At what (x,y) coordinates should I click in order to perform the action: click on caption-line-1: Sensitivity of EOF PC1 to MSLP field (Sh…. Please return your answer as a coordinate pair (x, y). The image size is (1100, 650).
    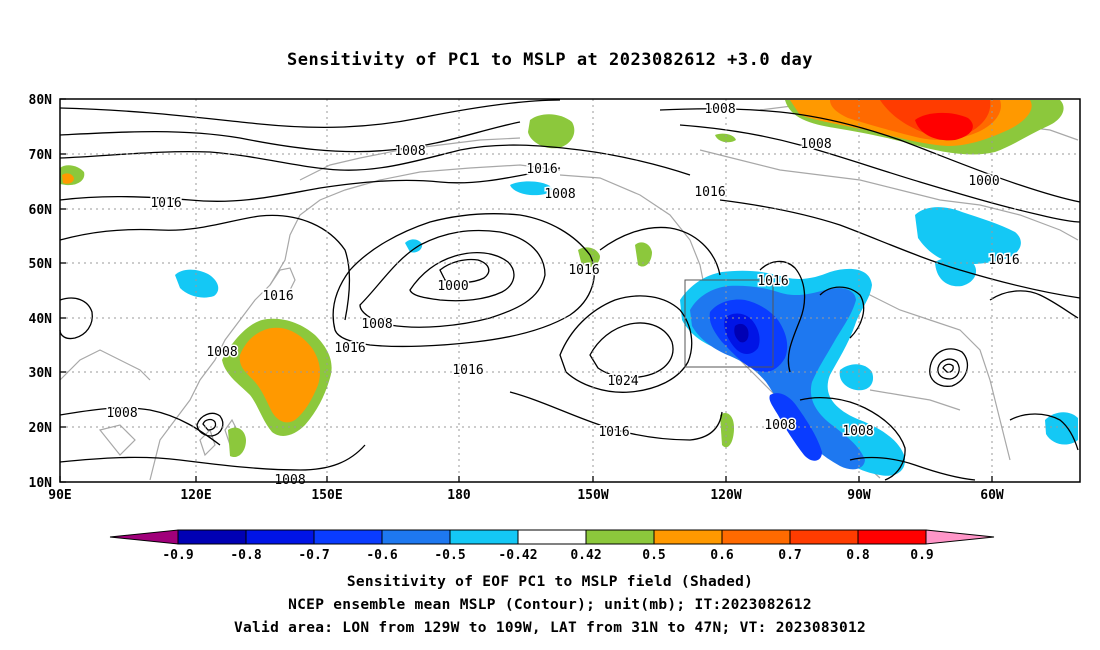
    Looking at the image, I should click on (550, 582).